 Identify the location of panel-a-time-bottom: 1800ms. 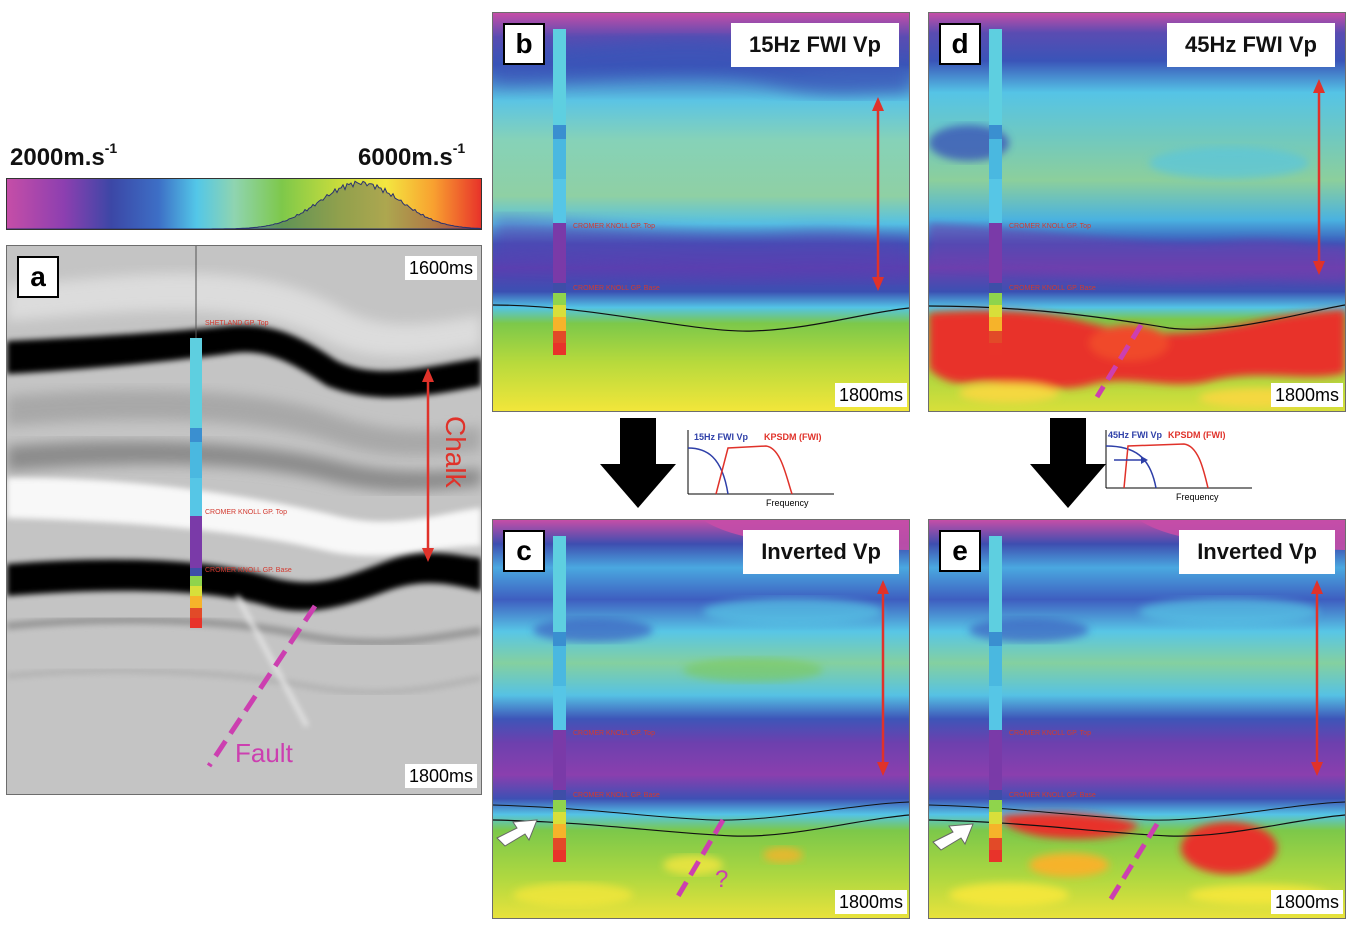
(440, 776).